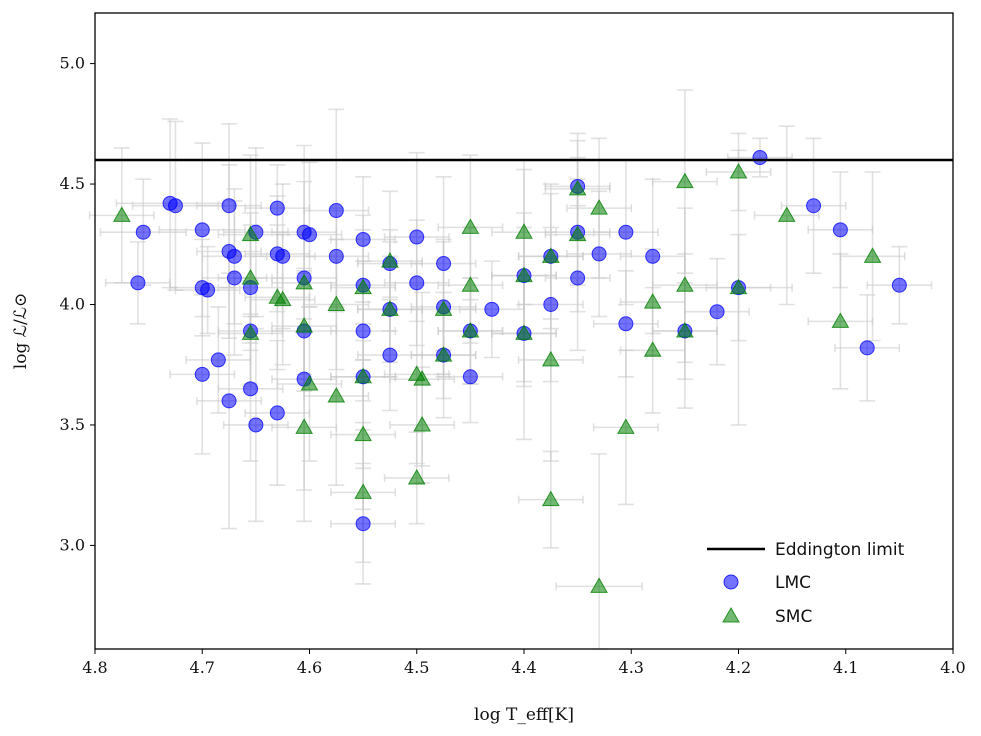 This screenshot has width=981, height=736. I want to click on x-tick-label: 4.0, so click(952, 667).